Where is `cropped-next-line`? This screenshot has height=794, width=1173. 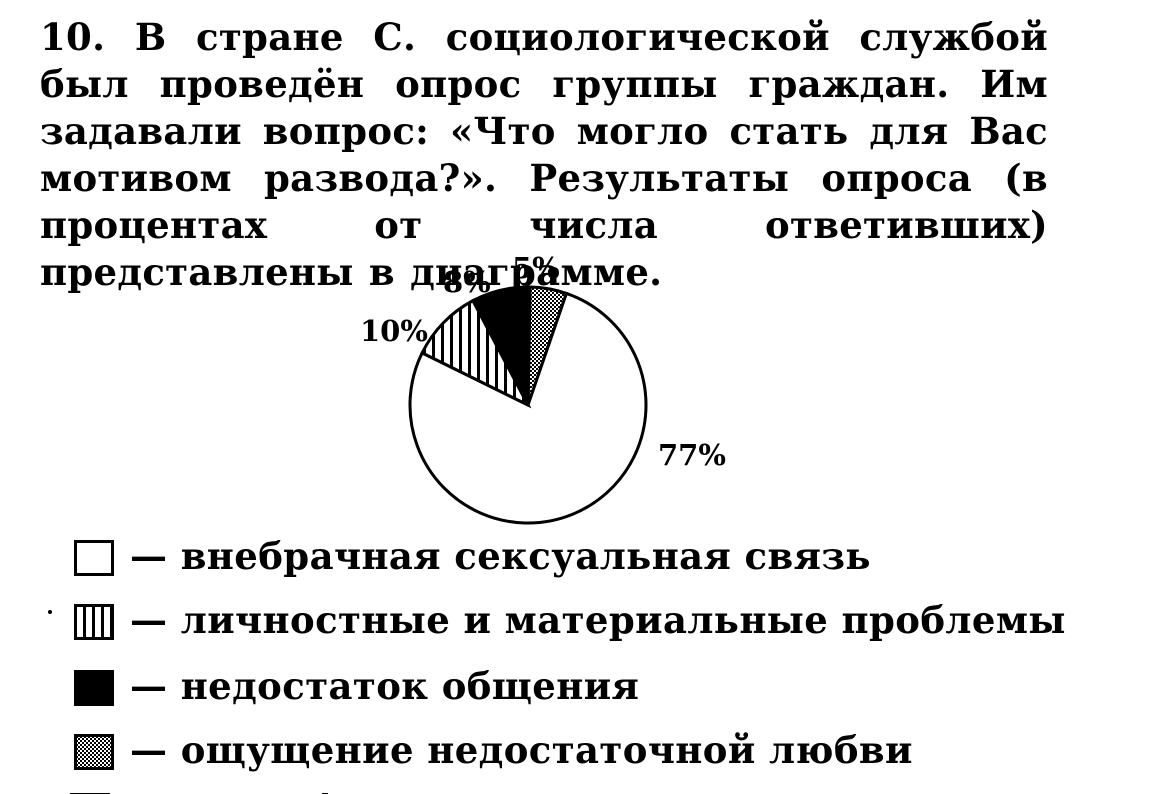
cropped-next-line is located at coordinates (520, 790).